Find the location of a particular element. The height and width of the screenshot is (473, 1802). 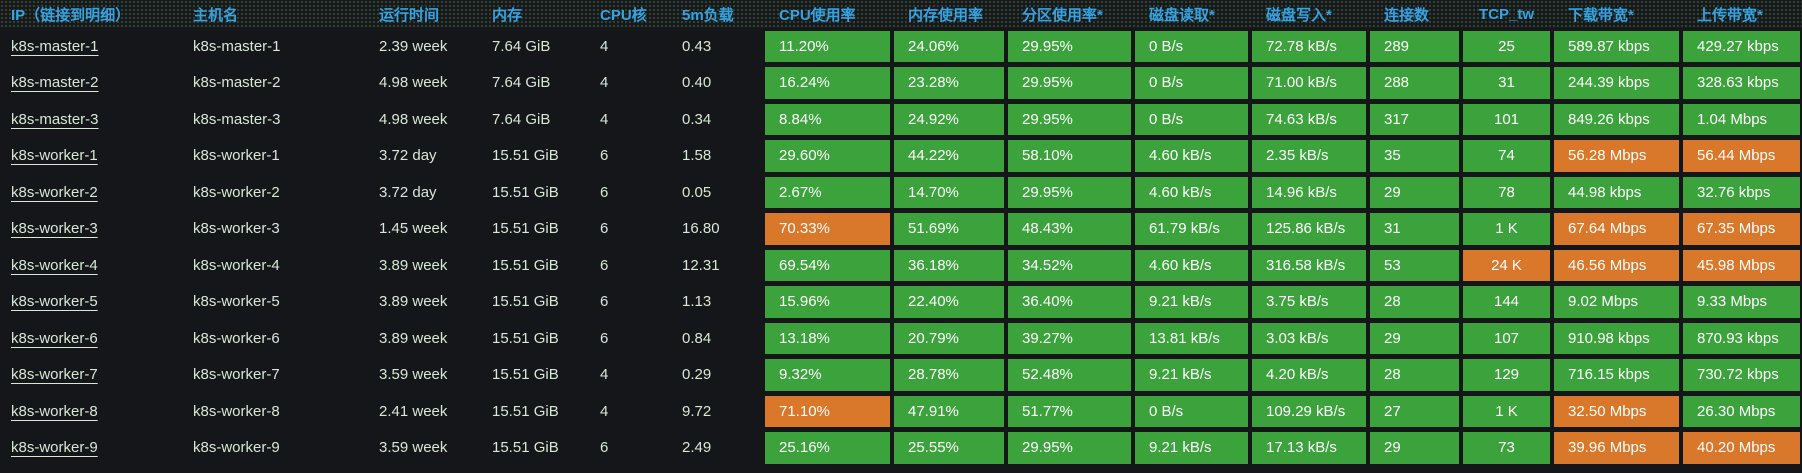

column-header-disk_read: 磁盘读取* is located at coordinates (1182, 15).